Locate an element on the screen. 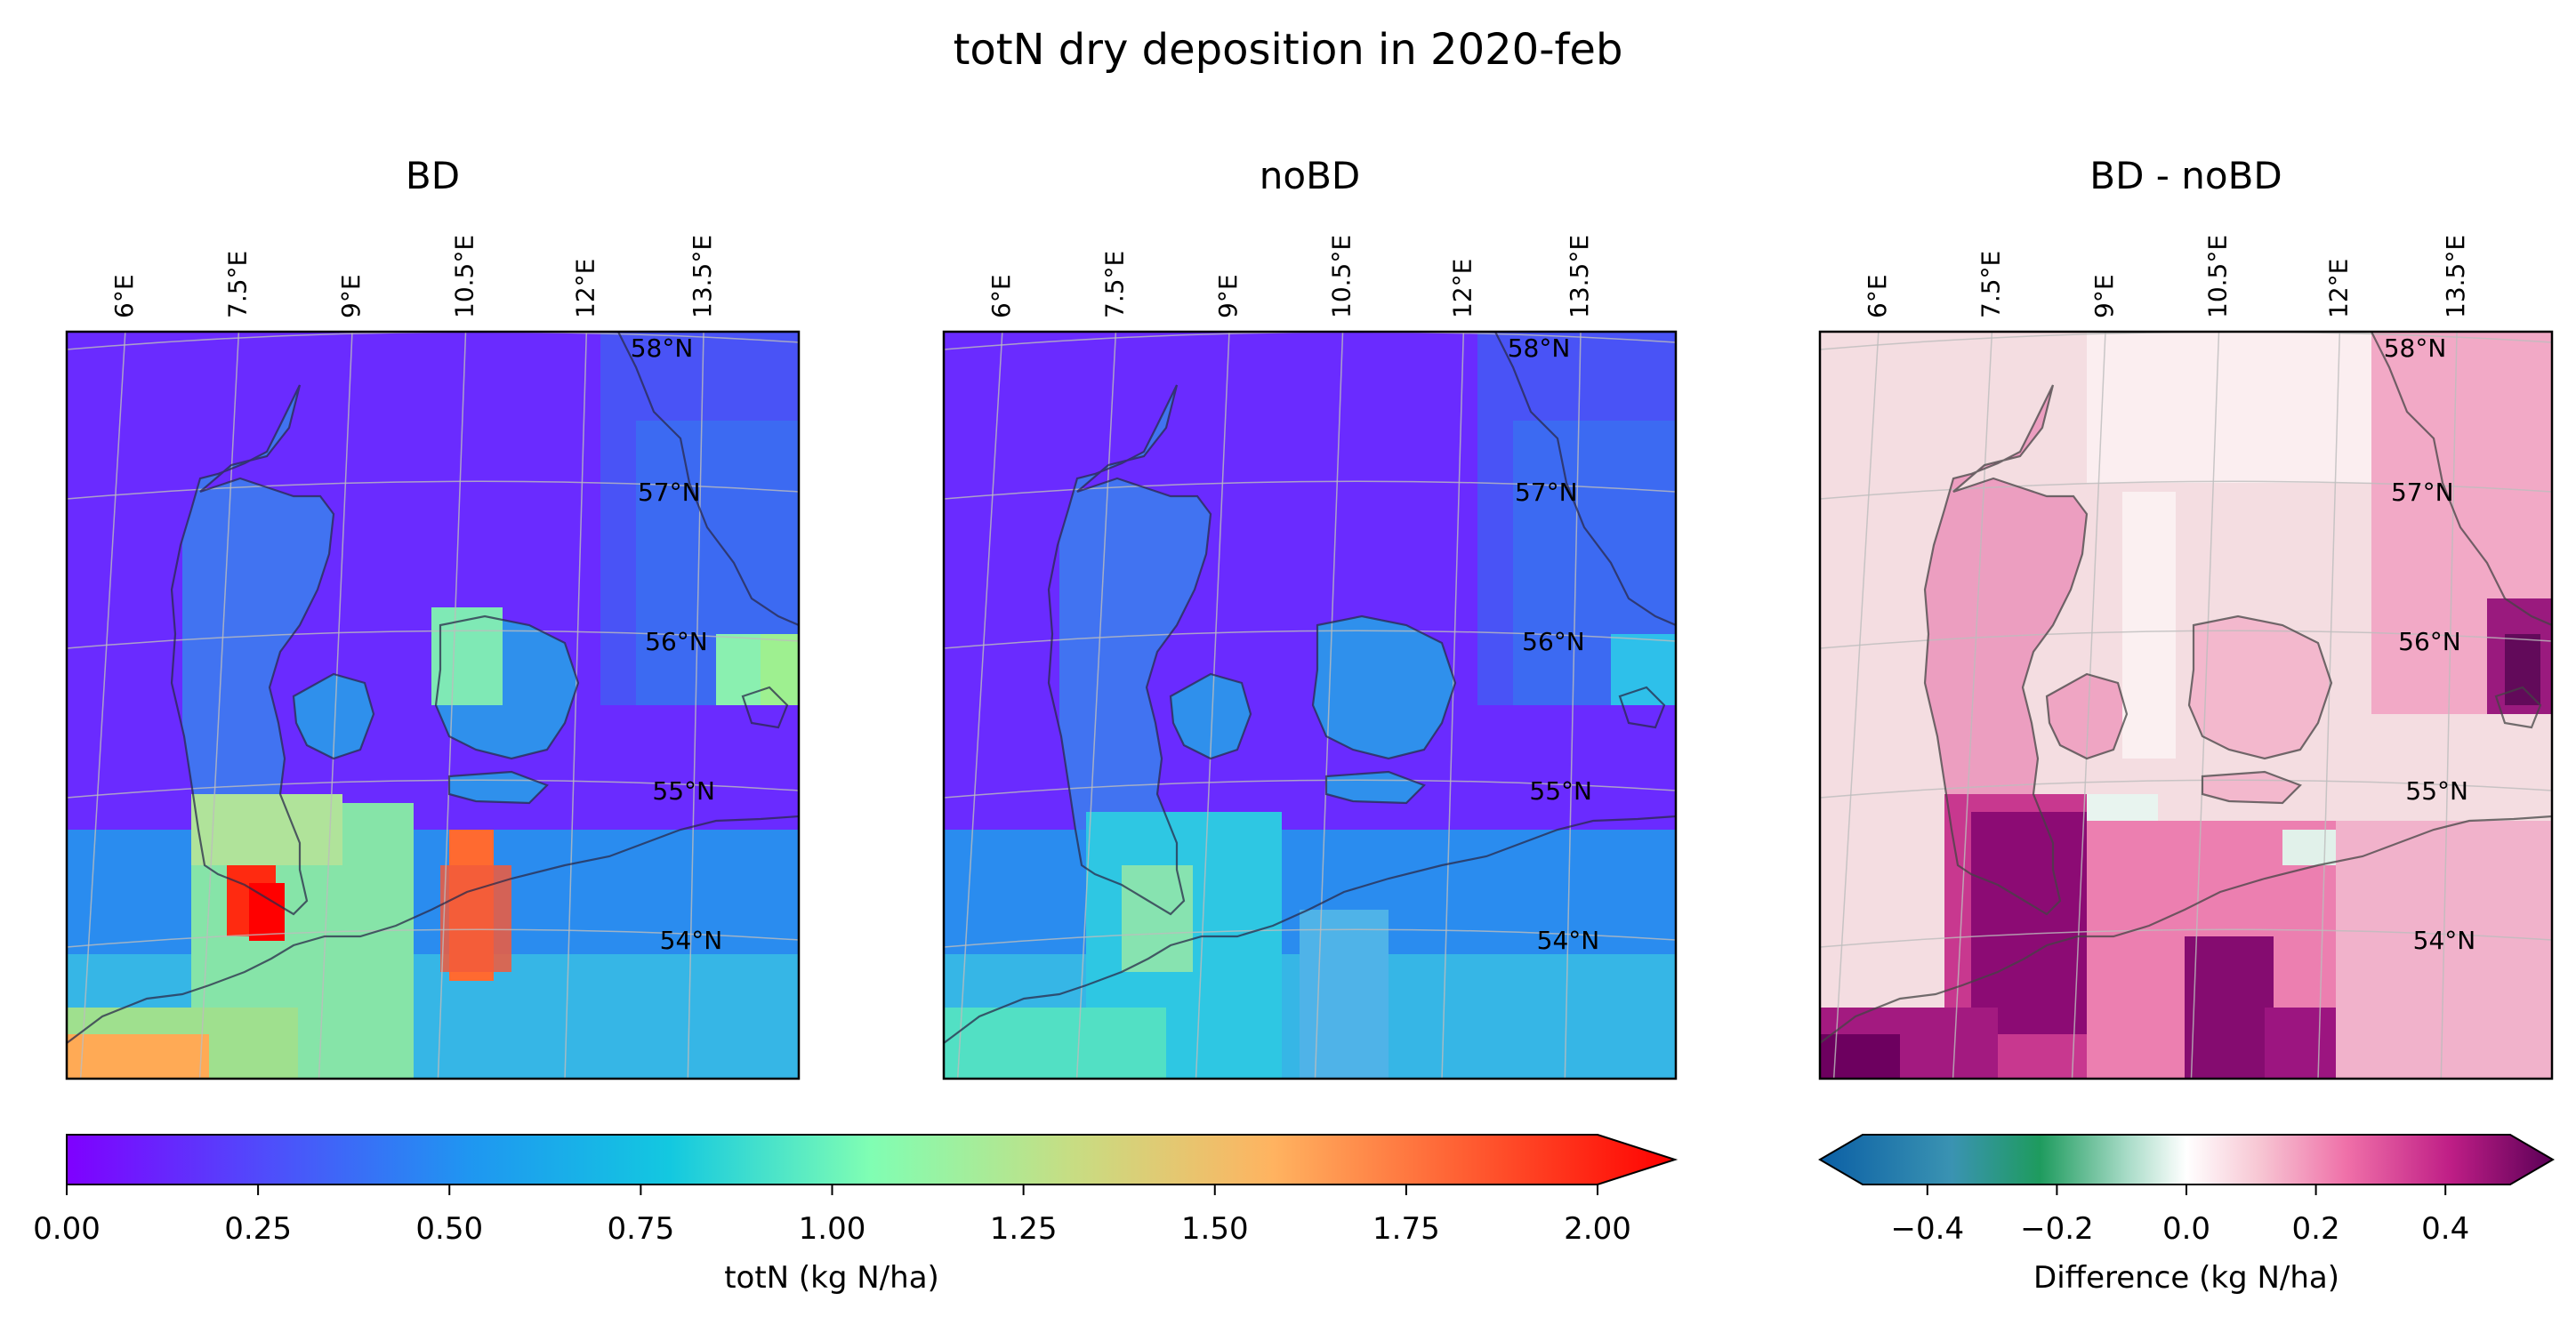 The image size is (2576, 1325). colorbar-main-tick: 2.00 is located at coordinates (1597, 1229).